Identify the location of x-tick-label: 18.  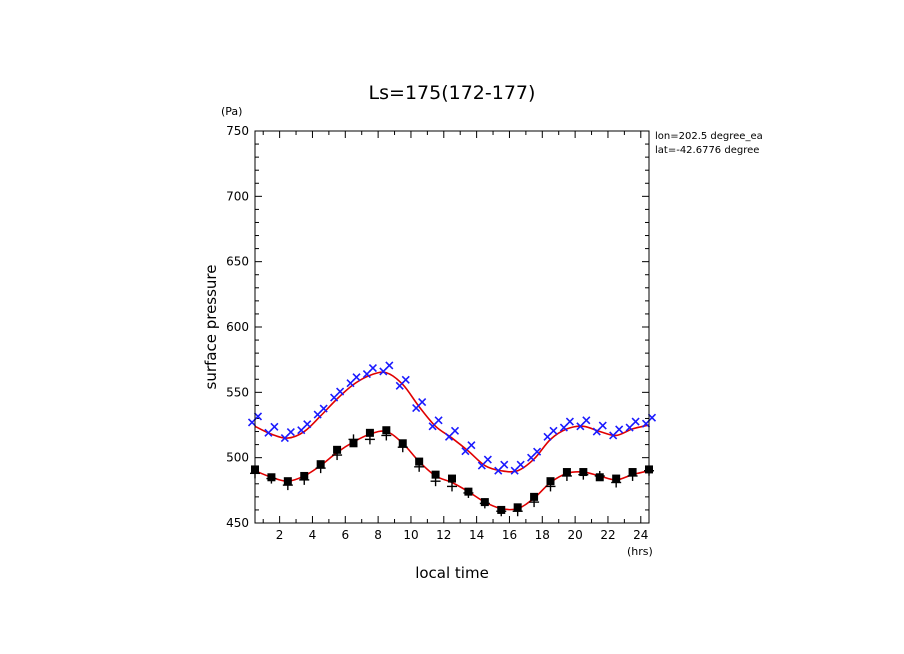
(542, 535).